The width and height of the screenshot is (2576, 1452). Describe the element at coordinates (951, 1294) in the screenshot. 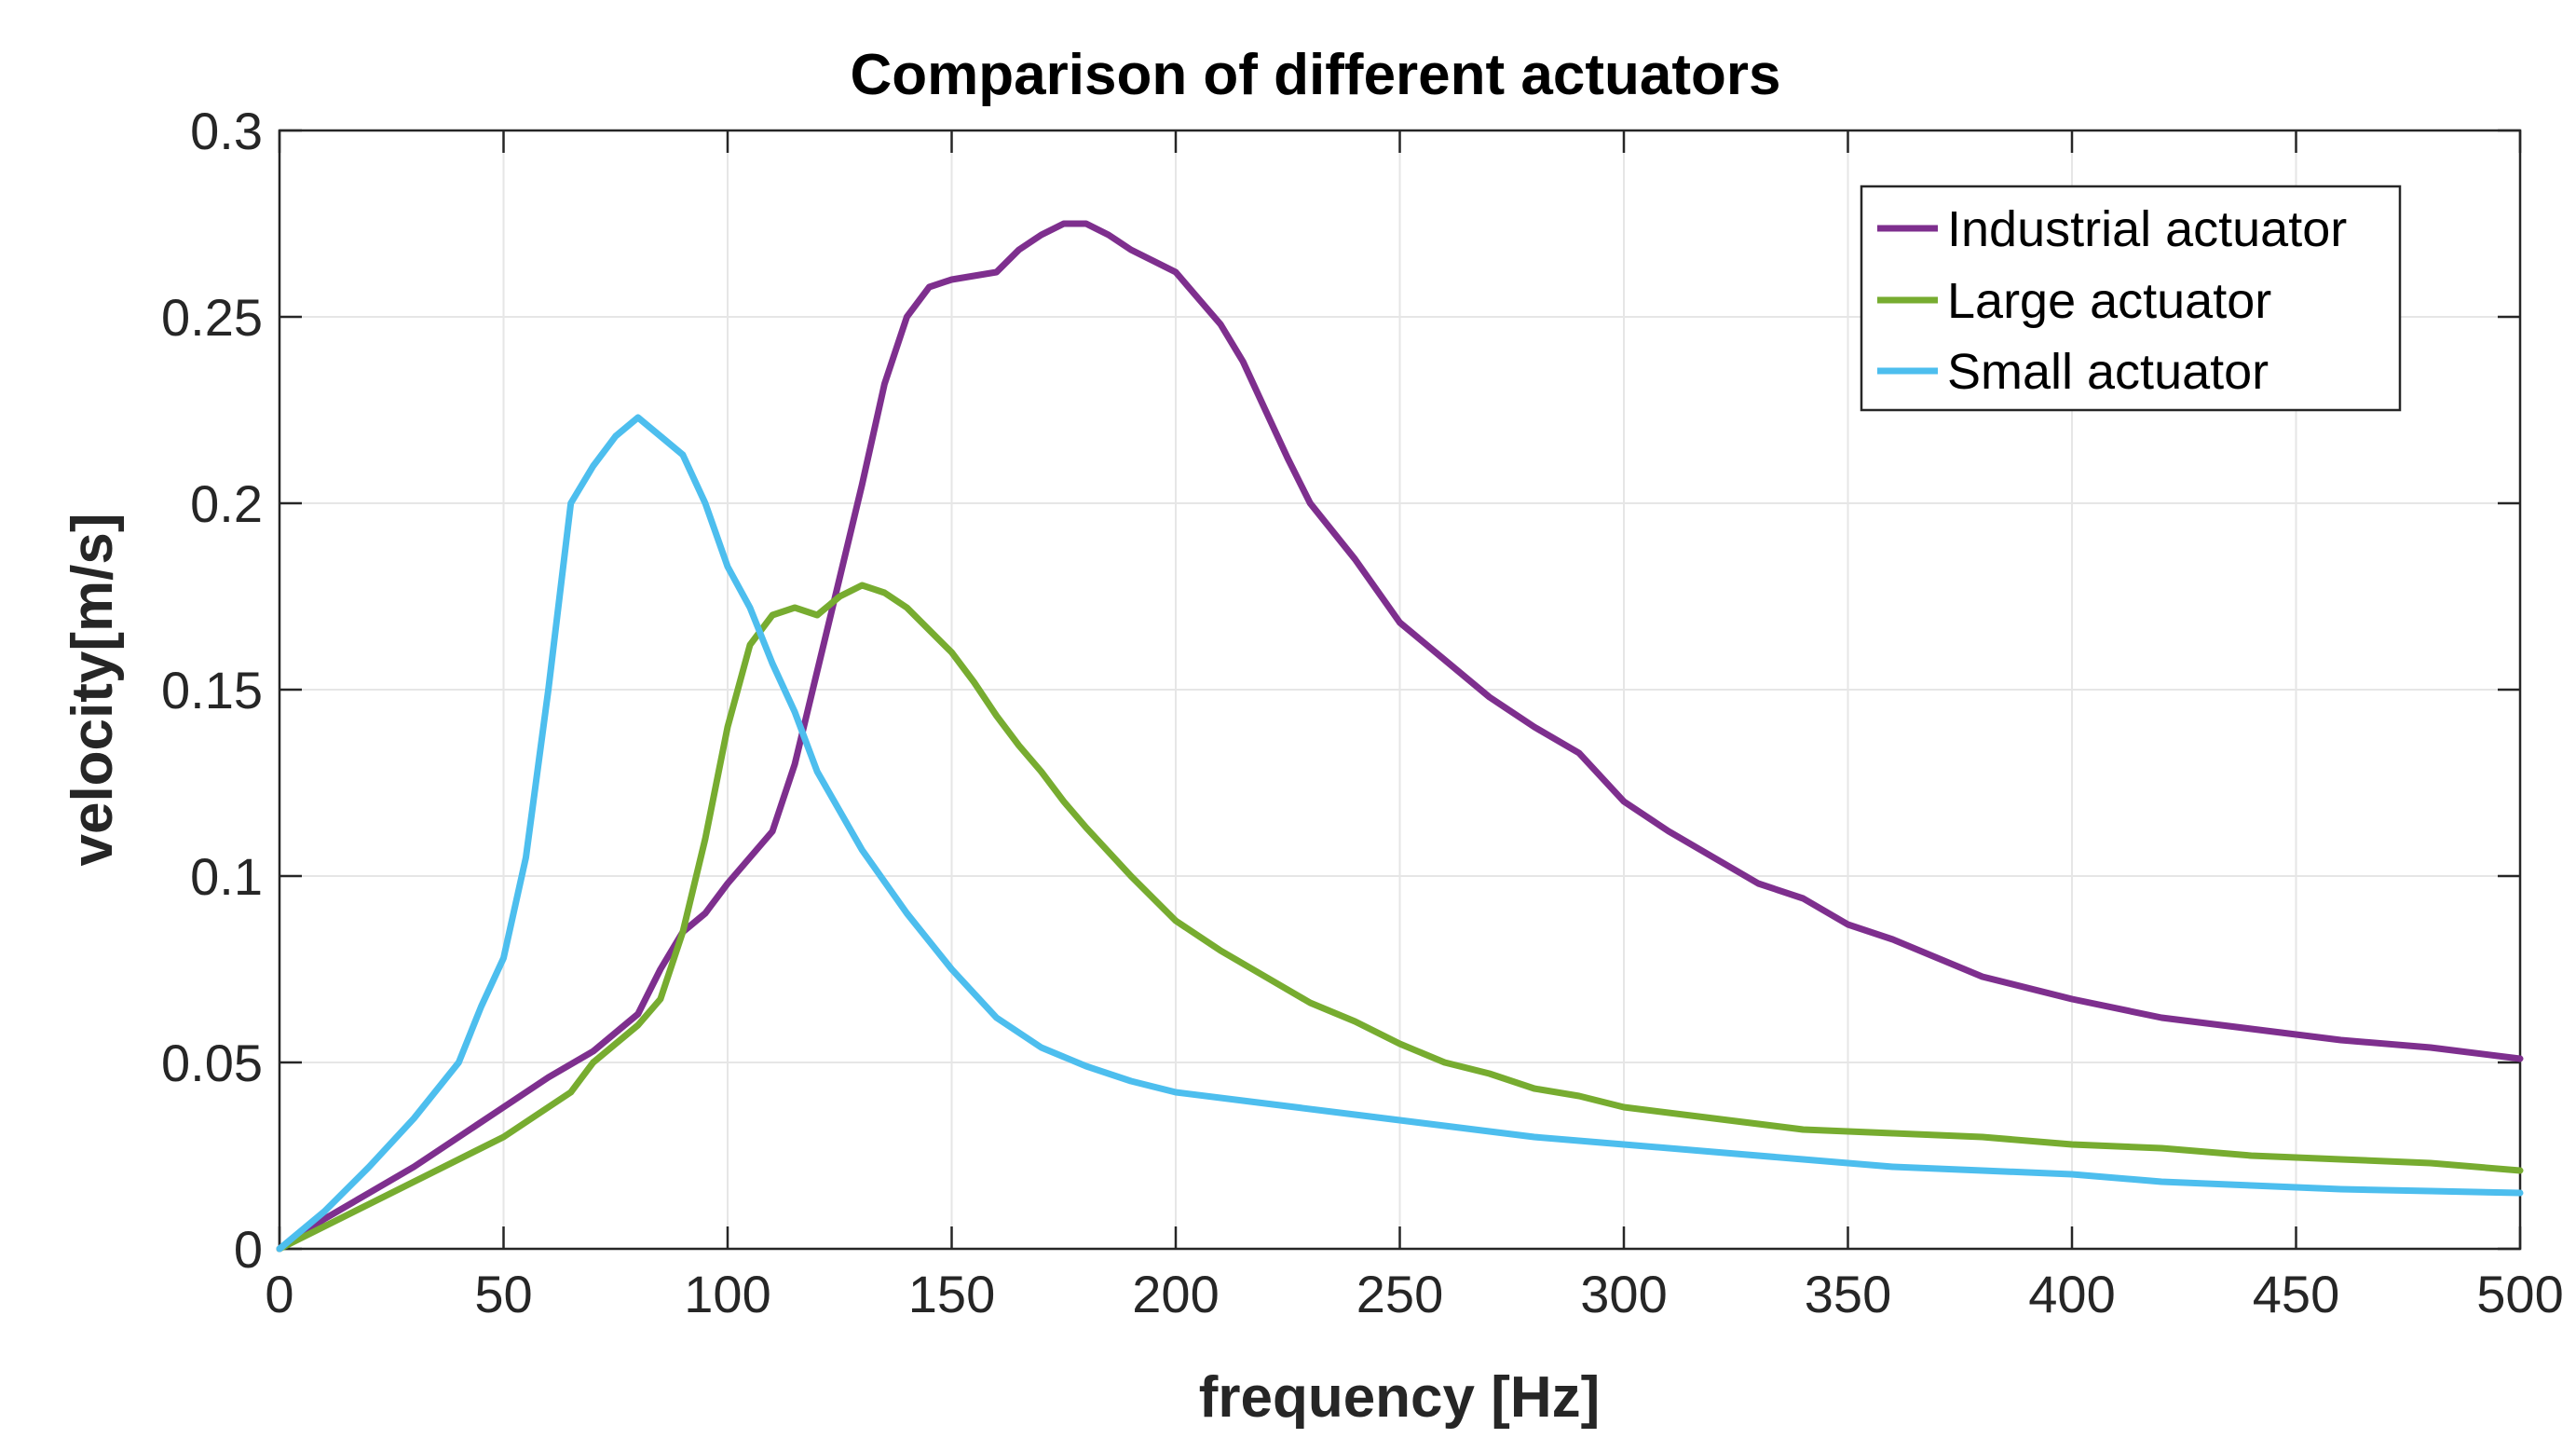

I see `x-tick-label: 150` at that location.